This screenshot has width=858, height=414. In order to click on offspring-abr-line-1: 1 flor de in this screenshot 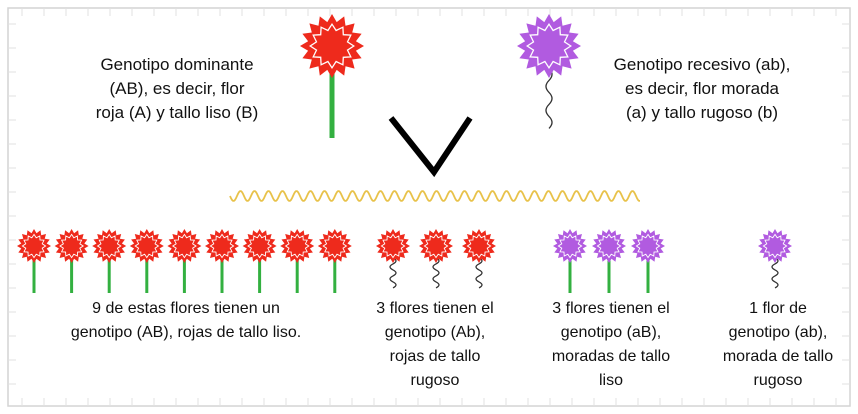, I will do `click(778, 308)`.